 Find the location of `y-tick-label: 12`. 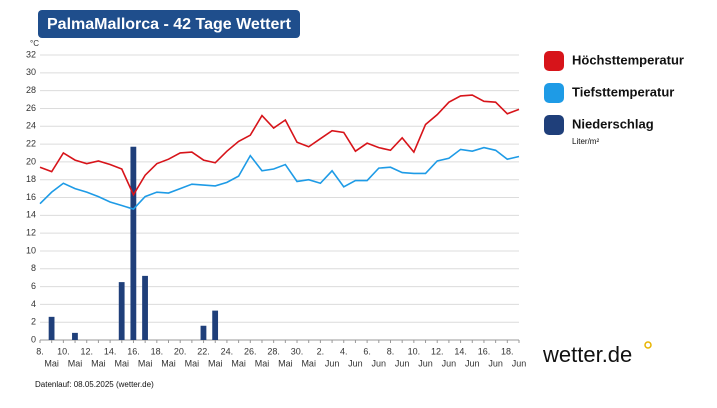

y-tick-label: 12 is located at coordinates (31, 233).